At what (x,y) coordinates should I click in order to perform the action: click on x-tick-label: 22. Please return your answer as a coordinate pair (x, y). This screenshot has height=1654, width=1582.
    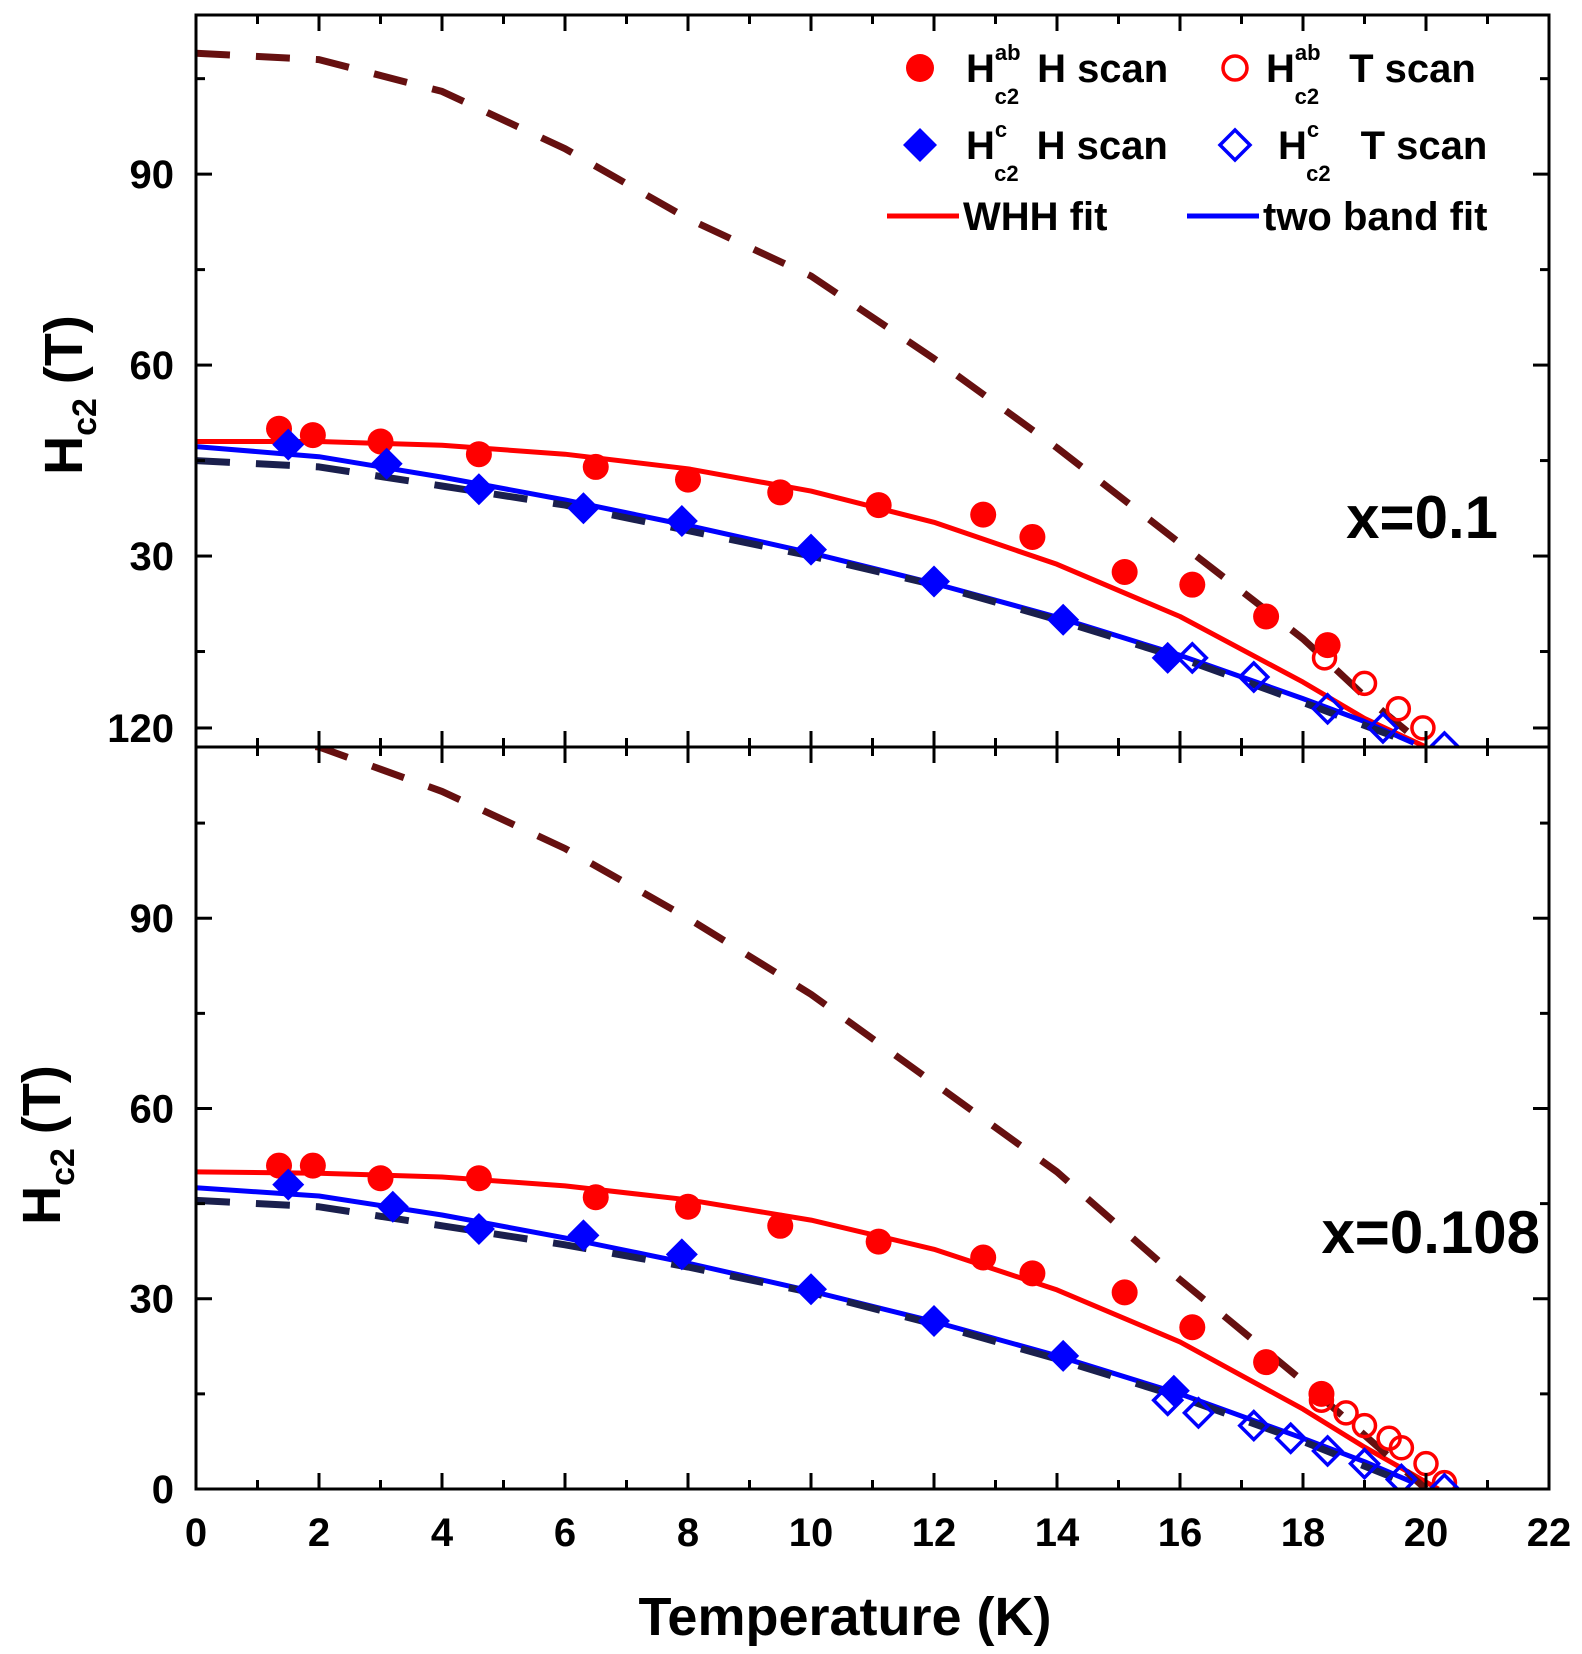
    Looking at the image, I should click on (1549, 1533).